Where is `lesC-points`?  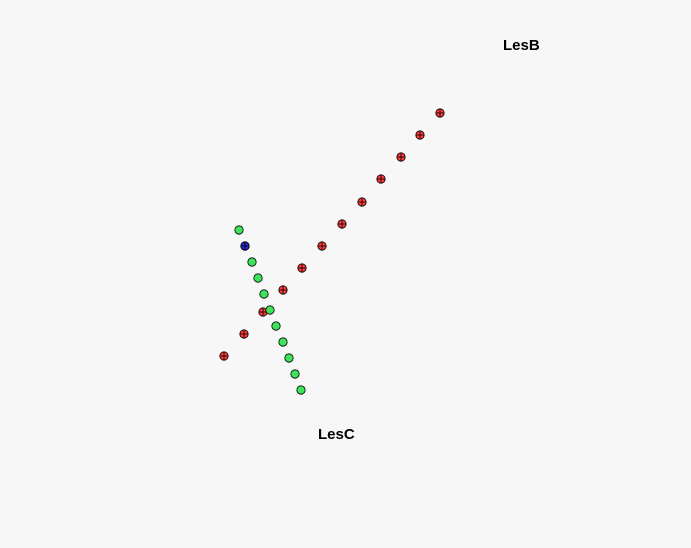
lesC-points is located at coordinates (270, 310).